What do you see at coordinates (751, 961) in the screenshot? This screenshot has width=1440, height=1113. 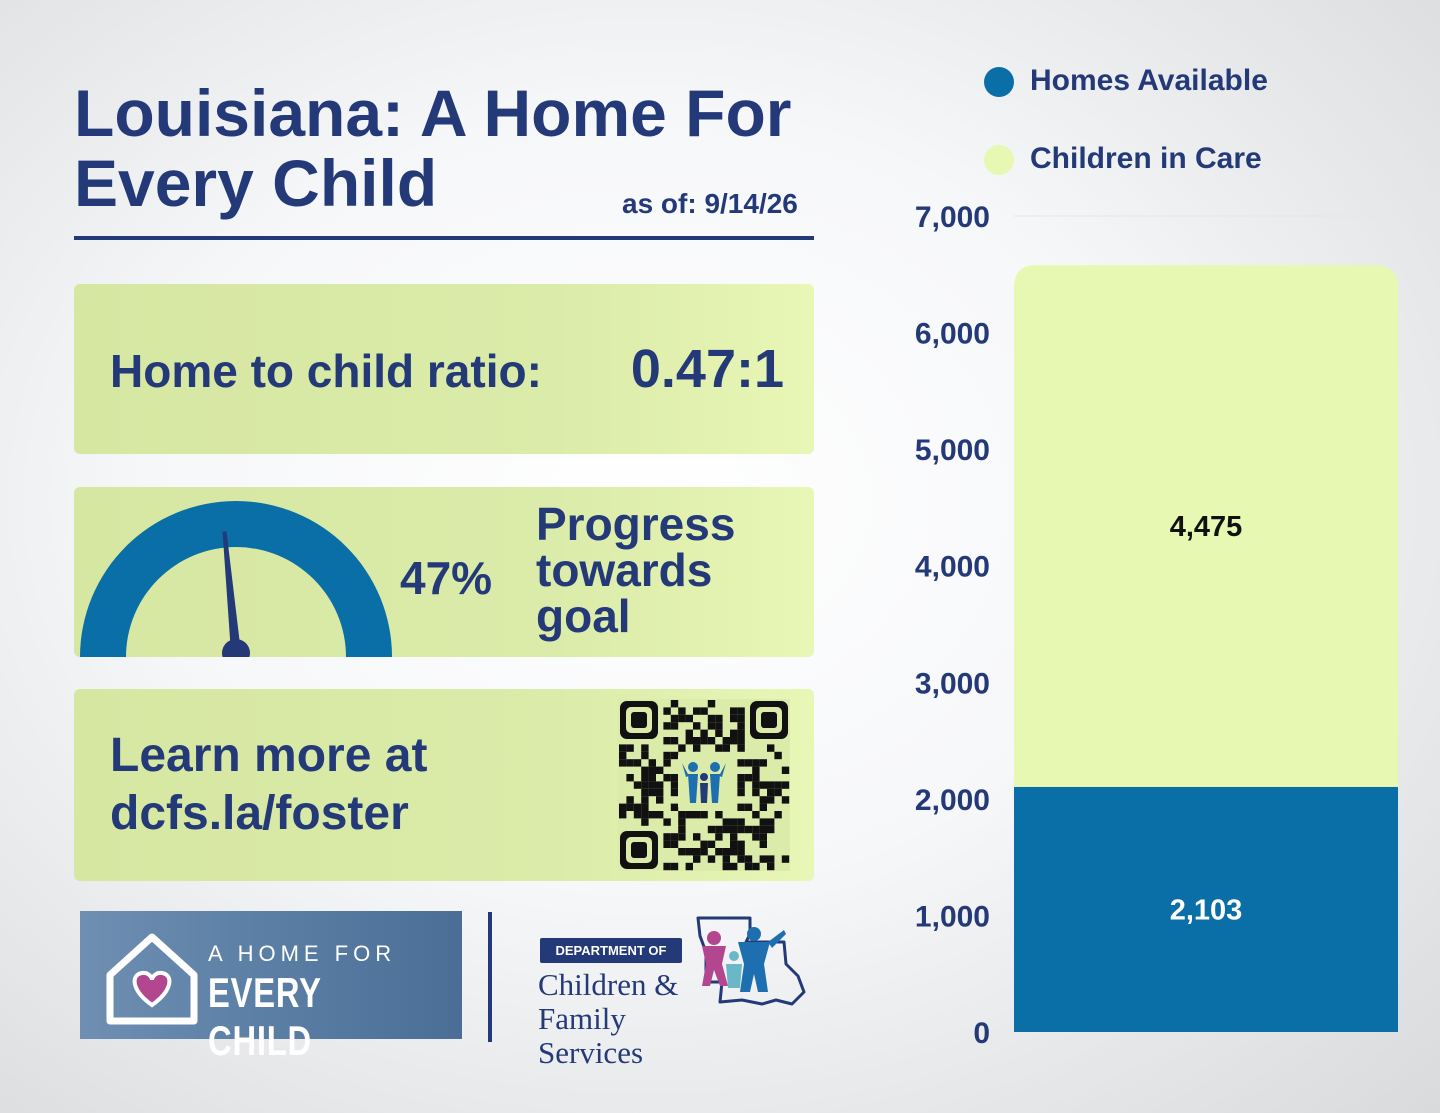 I see `dcfs-family-icon` at bounding box center [751, 961].